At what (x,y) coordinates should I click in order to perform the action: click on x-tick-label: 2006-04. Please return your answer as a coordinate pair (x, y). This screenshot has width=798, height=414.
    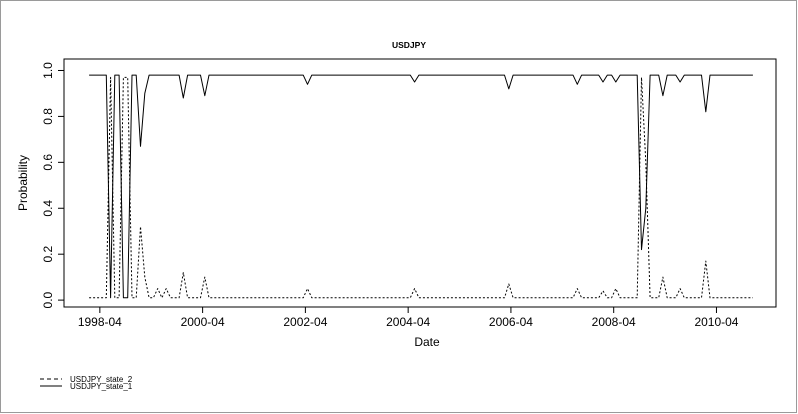
    Looking at the image, I should click on (511, 322).